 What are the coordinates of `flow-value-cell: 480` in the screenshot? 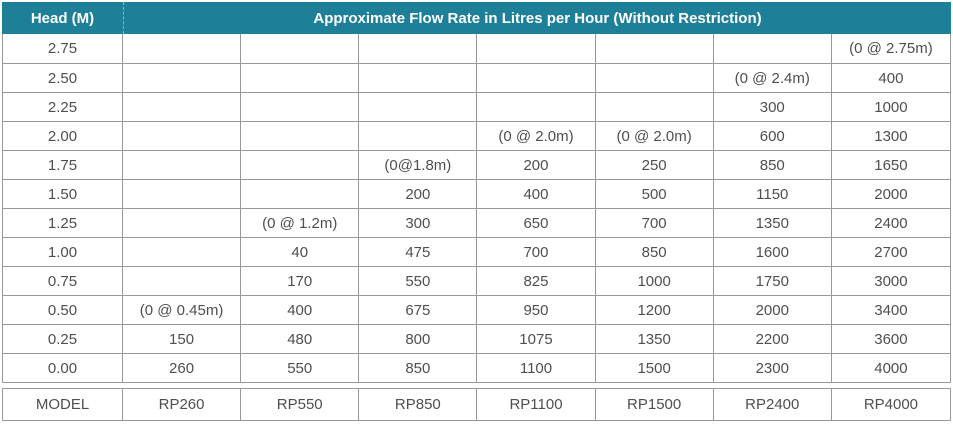 It's located at (300, 339).